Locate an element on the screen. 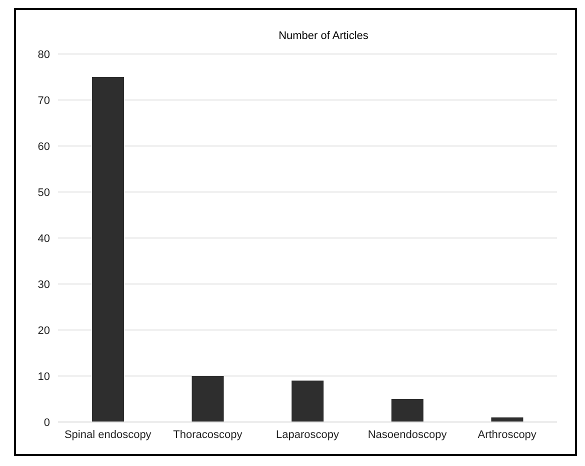  y-tick-label: 40 is located at coordinates (44, 238).